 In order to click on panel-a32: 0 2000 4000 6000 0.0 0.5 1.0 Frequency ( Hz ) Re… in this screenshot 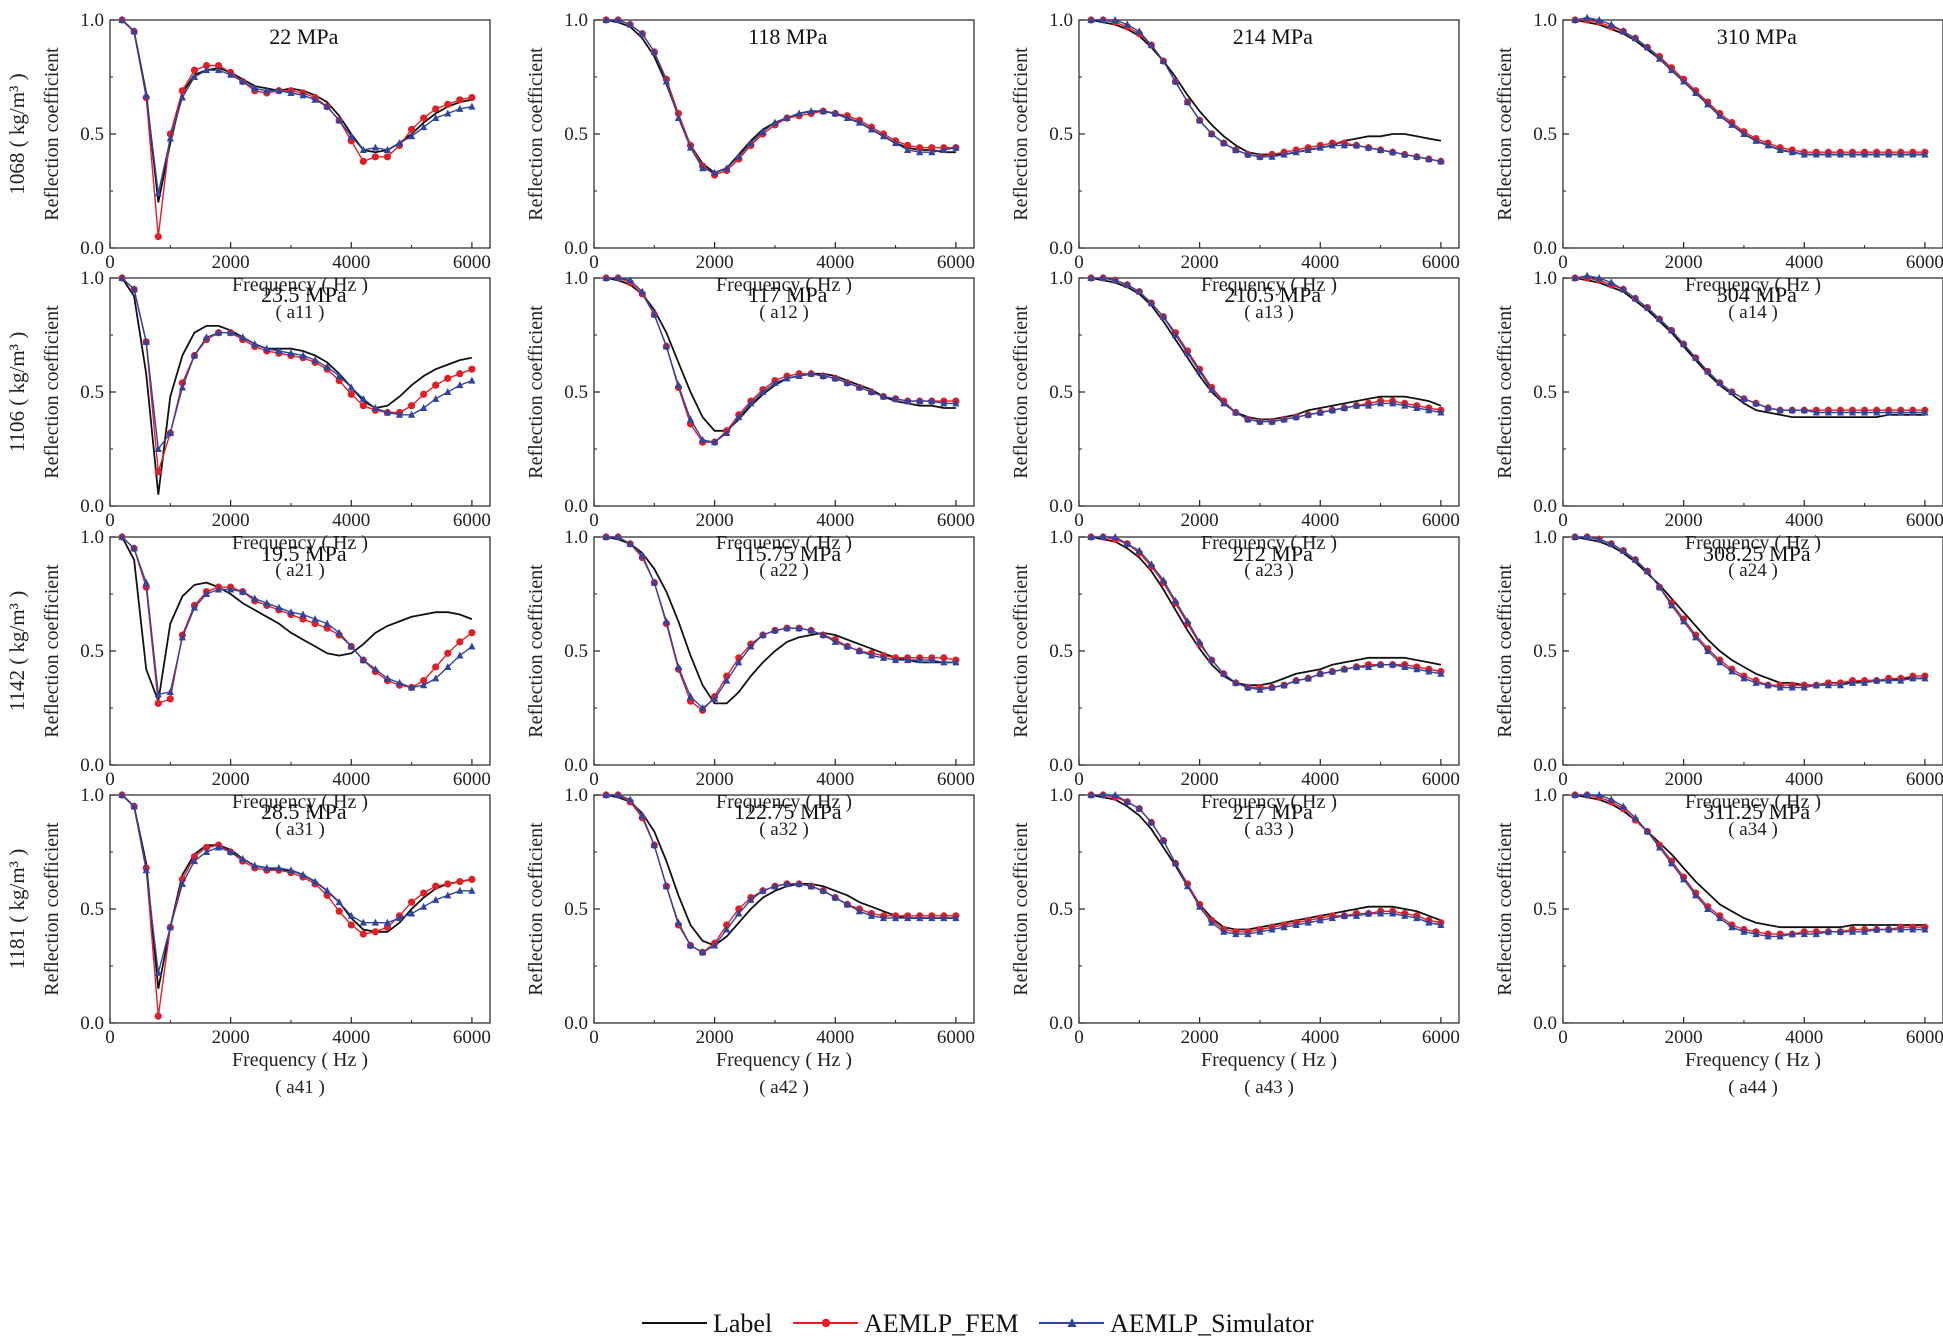, I will do `click(750, 683)`.